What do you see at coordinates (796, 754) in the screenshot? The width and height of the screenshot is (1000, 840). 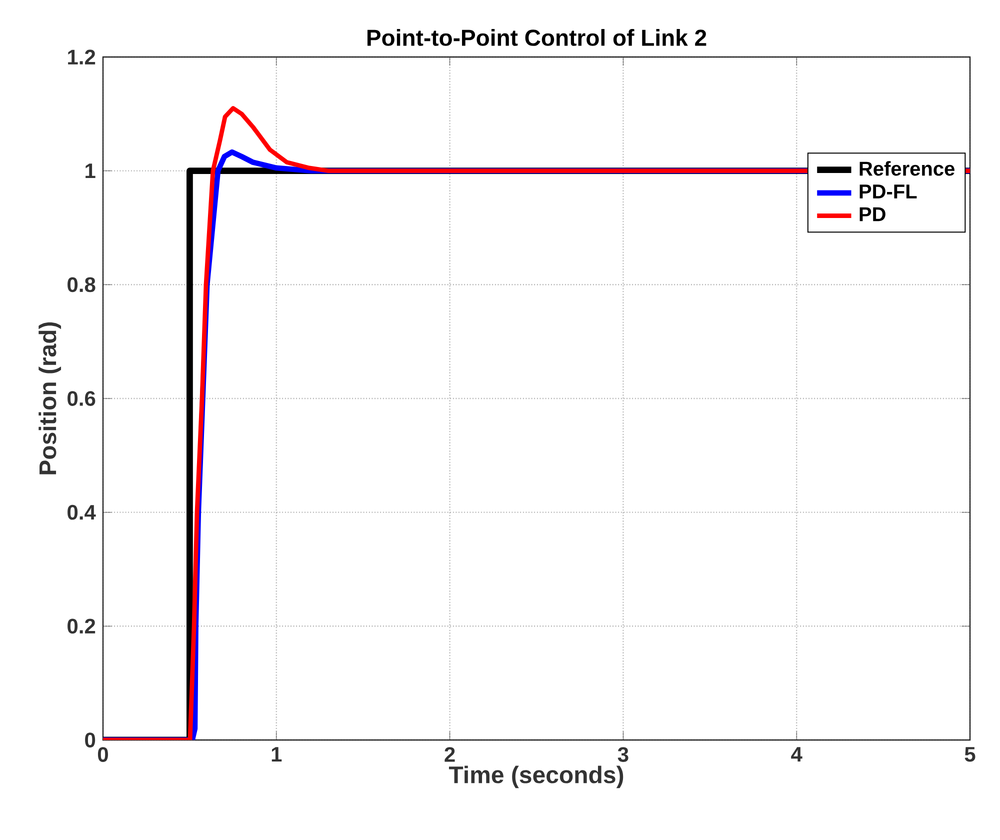 I see `x-tick-label: 4` at bounding box center [796, 754].